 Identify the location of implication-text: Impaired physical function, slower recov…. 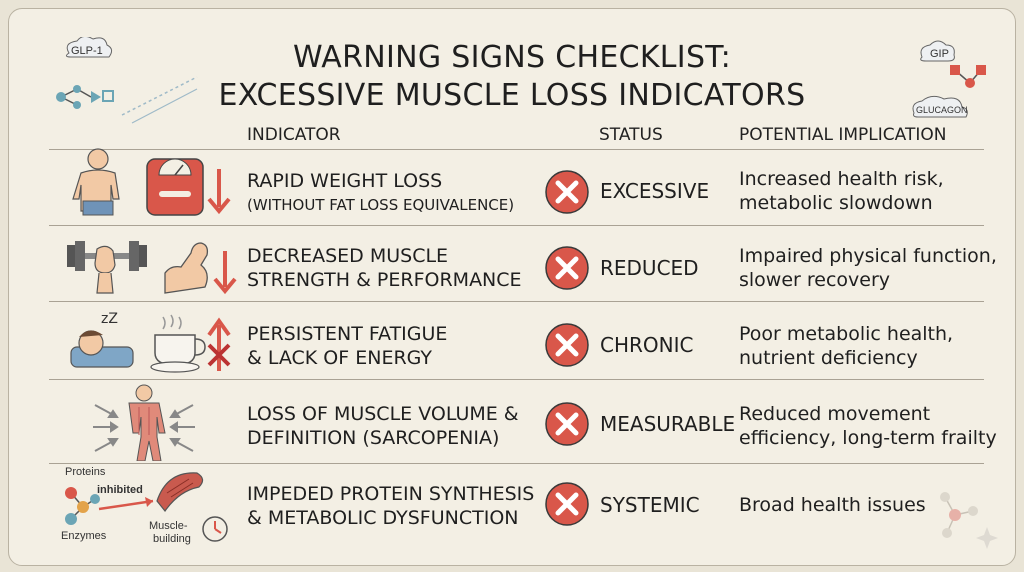
(868, 268).